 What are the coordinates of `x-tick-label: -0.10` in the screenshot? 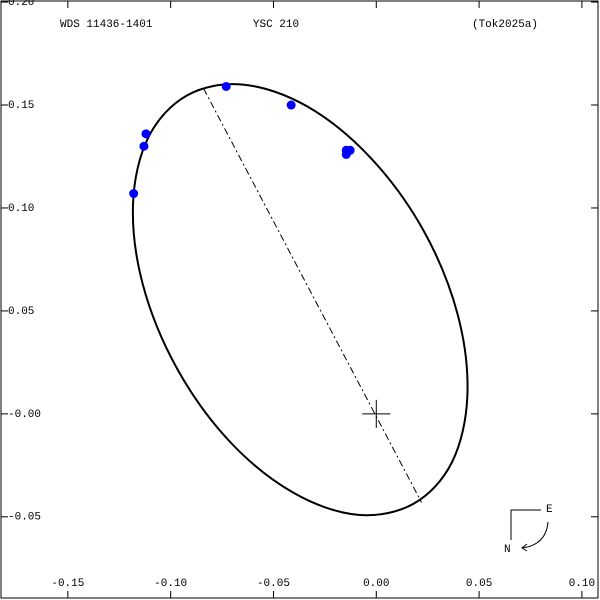 It's located at (170, 584).